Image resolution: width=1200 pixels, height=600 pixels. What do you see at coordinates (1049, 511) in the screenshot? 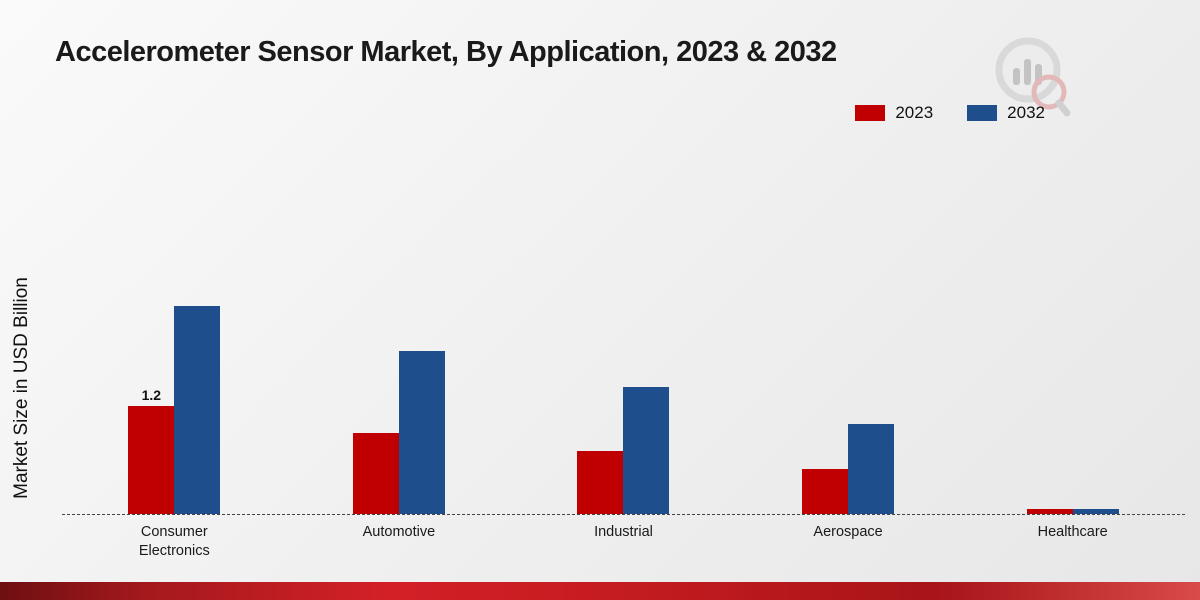
I see `bar-2023-healthcare` at bounding box center [1049, 511].